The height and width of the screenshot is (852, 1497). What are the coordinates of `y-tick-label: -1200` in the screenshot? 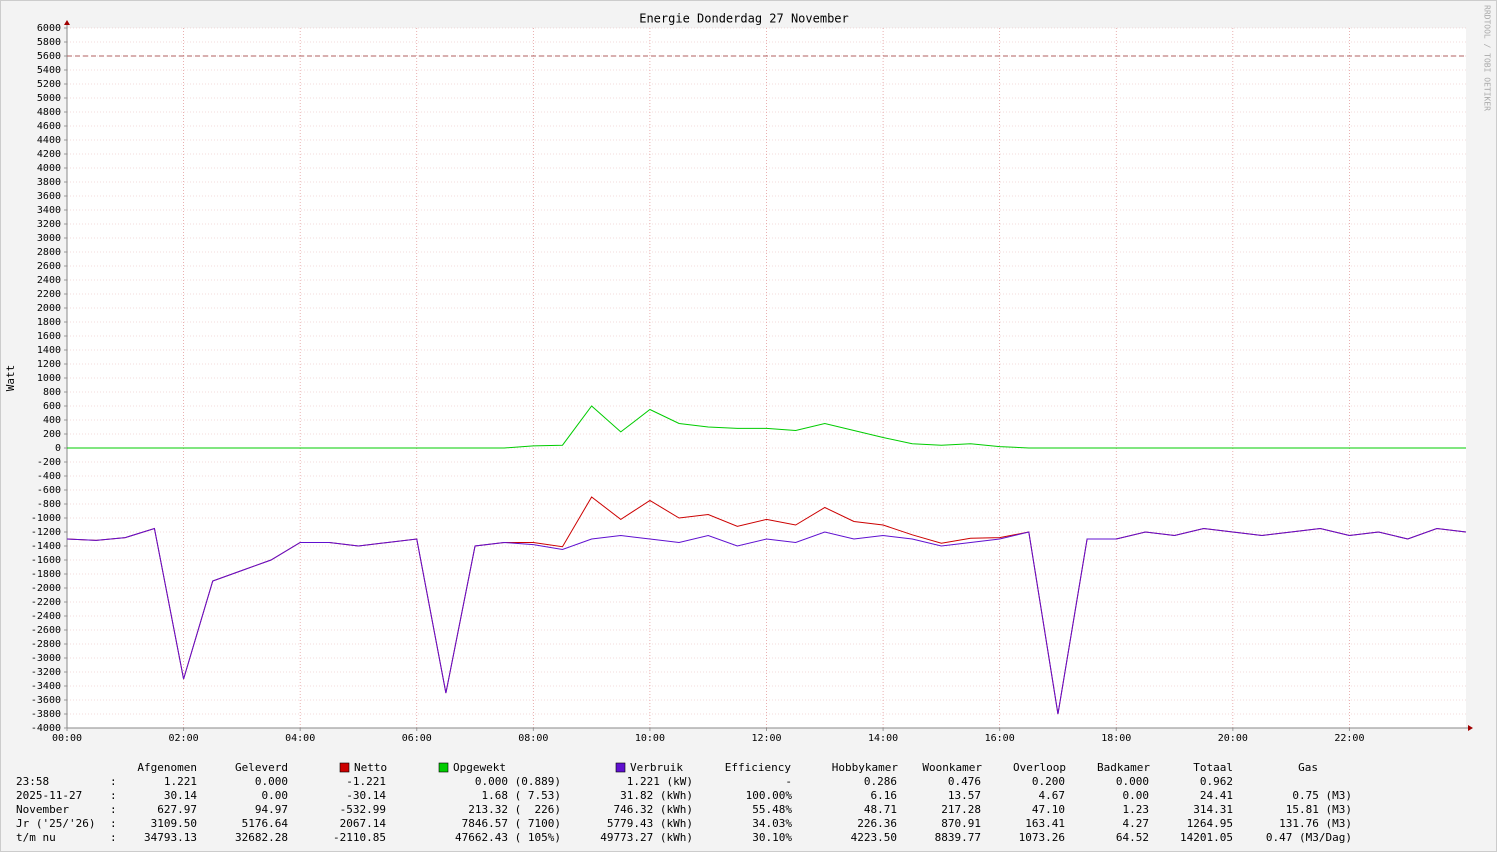 It's located at (46, 532).